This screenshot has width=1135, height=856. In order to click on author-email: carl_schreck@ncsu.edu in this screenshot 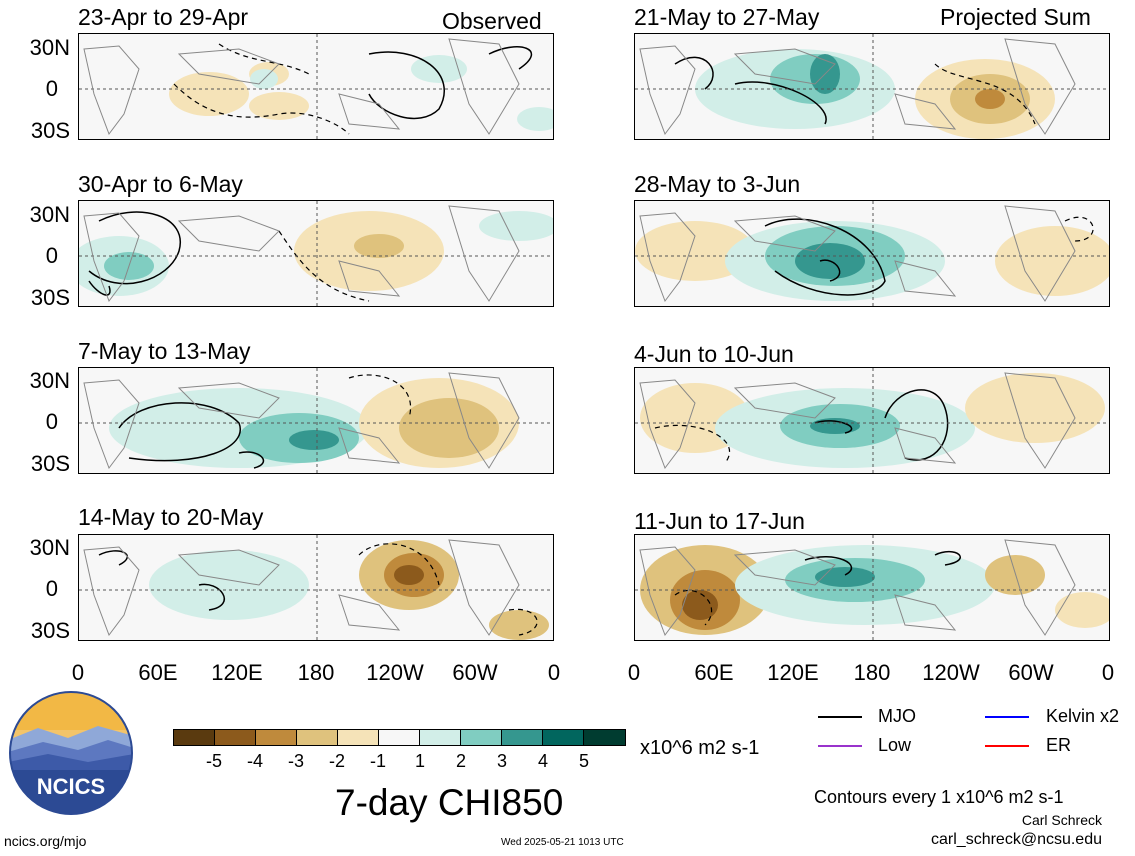, I will do `click(1016, 839)`.